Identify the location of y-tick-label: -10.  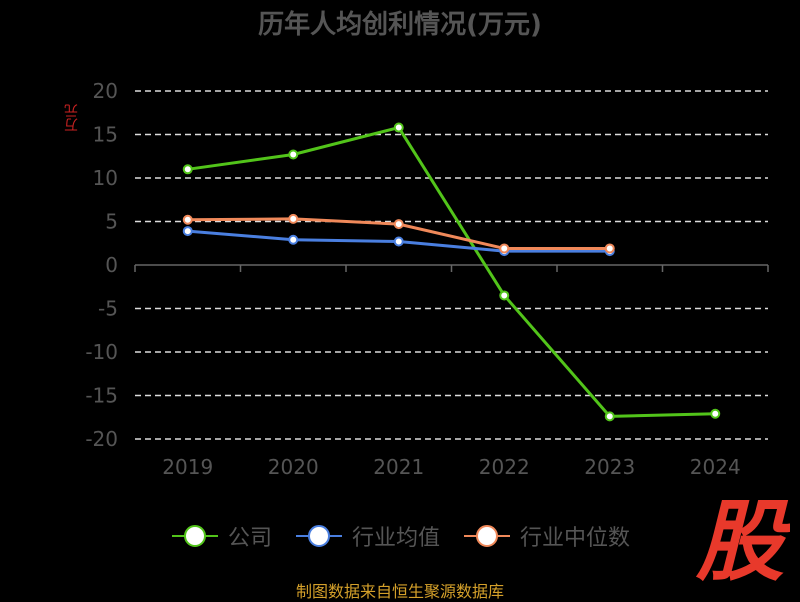
(101, 352).